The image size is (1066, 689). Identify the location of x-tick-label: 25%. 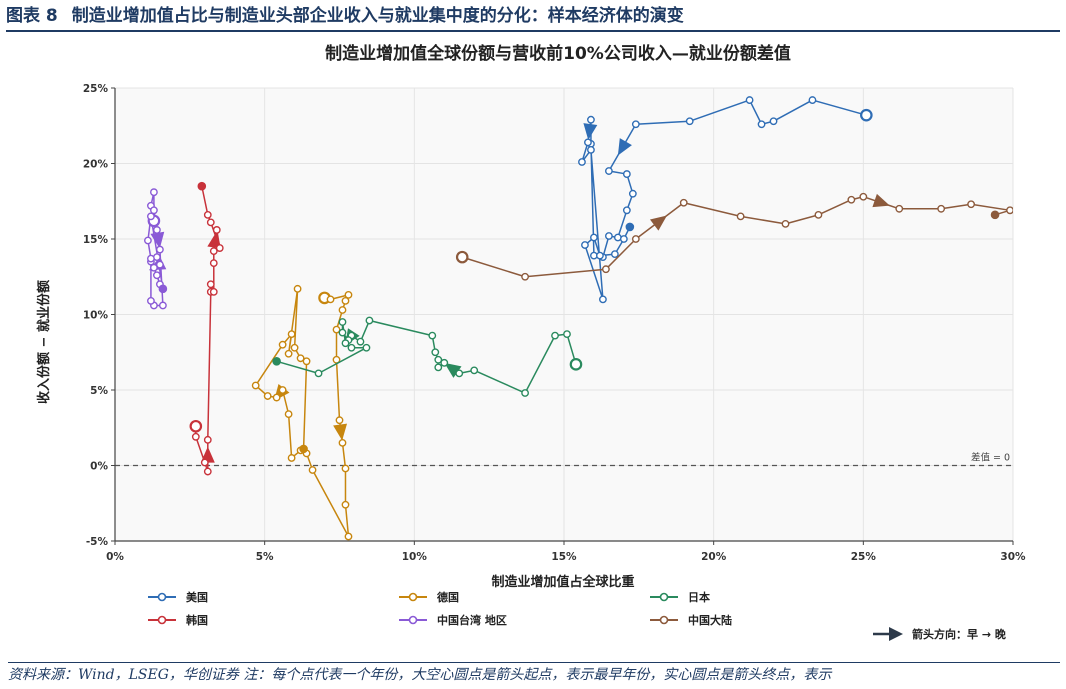
(864, 557).